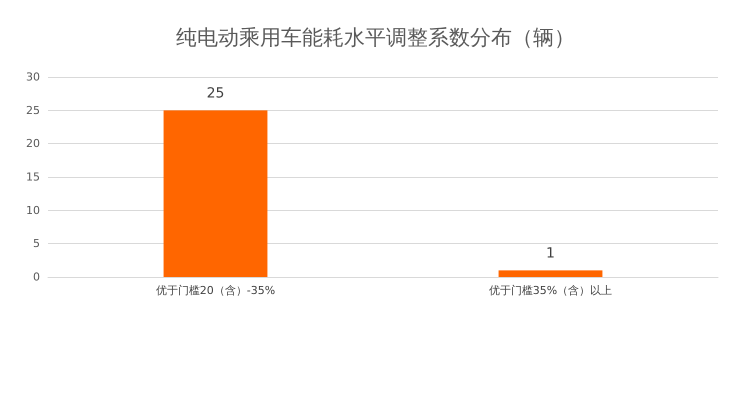 The width and height of the screenshot is (751, 406). I want to click on y-tick-label: 20, so click(33, 143).